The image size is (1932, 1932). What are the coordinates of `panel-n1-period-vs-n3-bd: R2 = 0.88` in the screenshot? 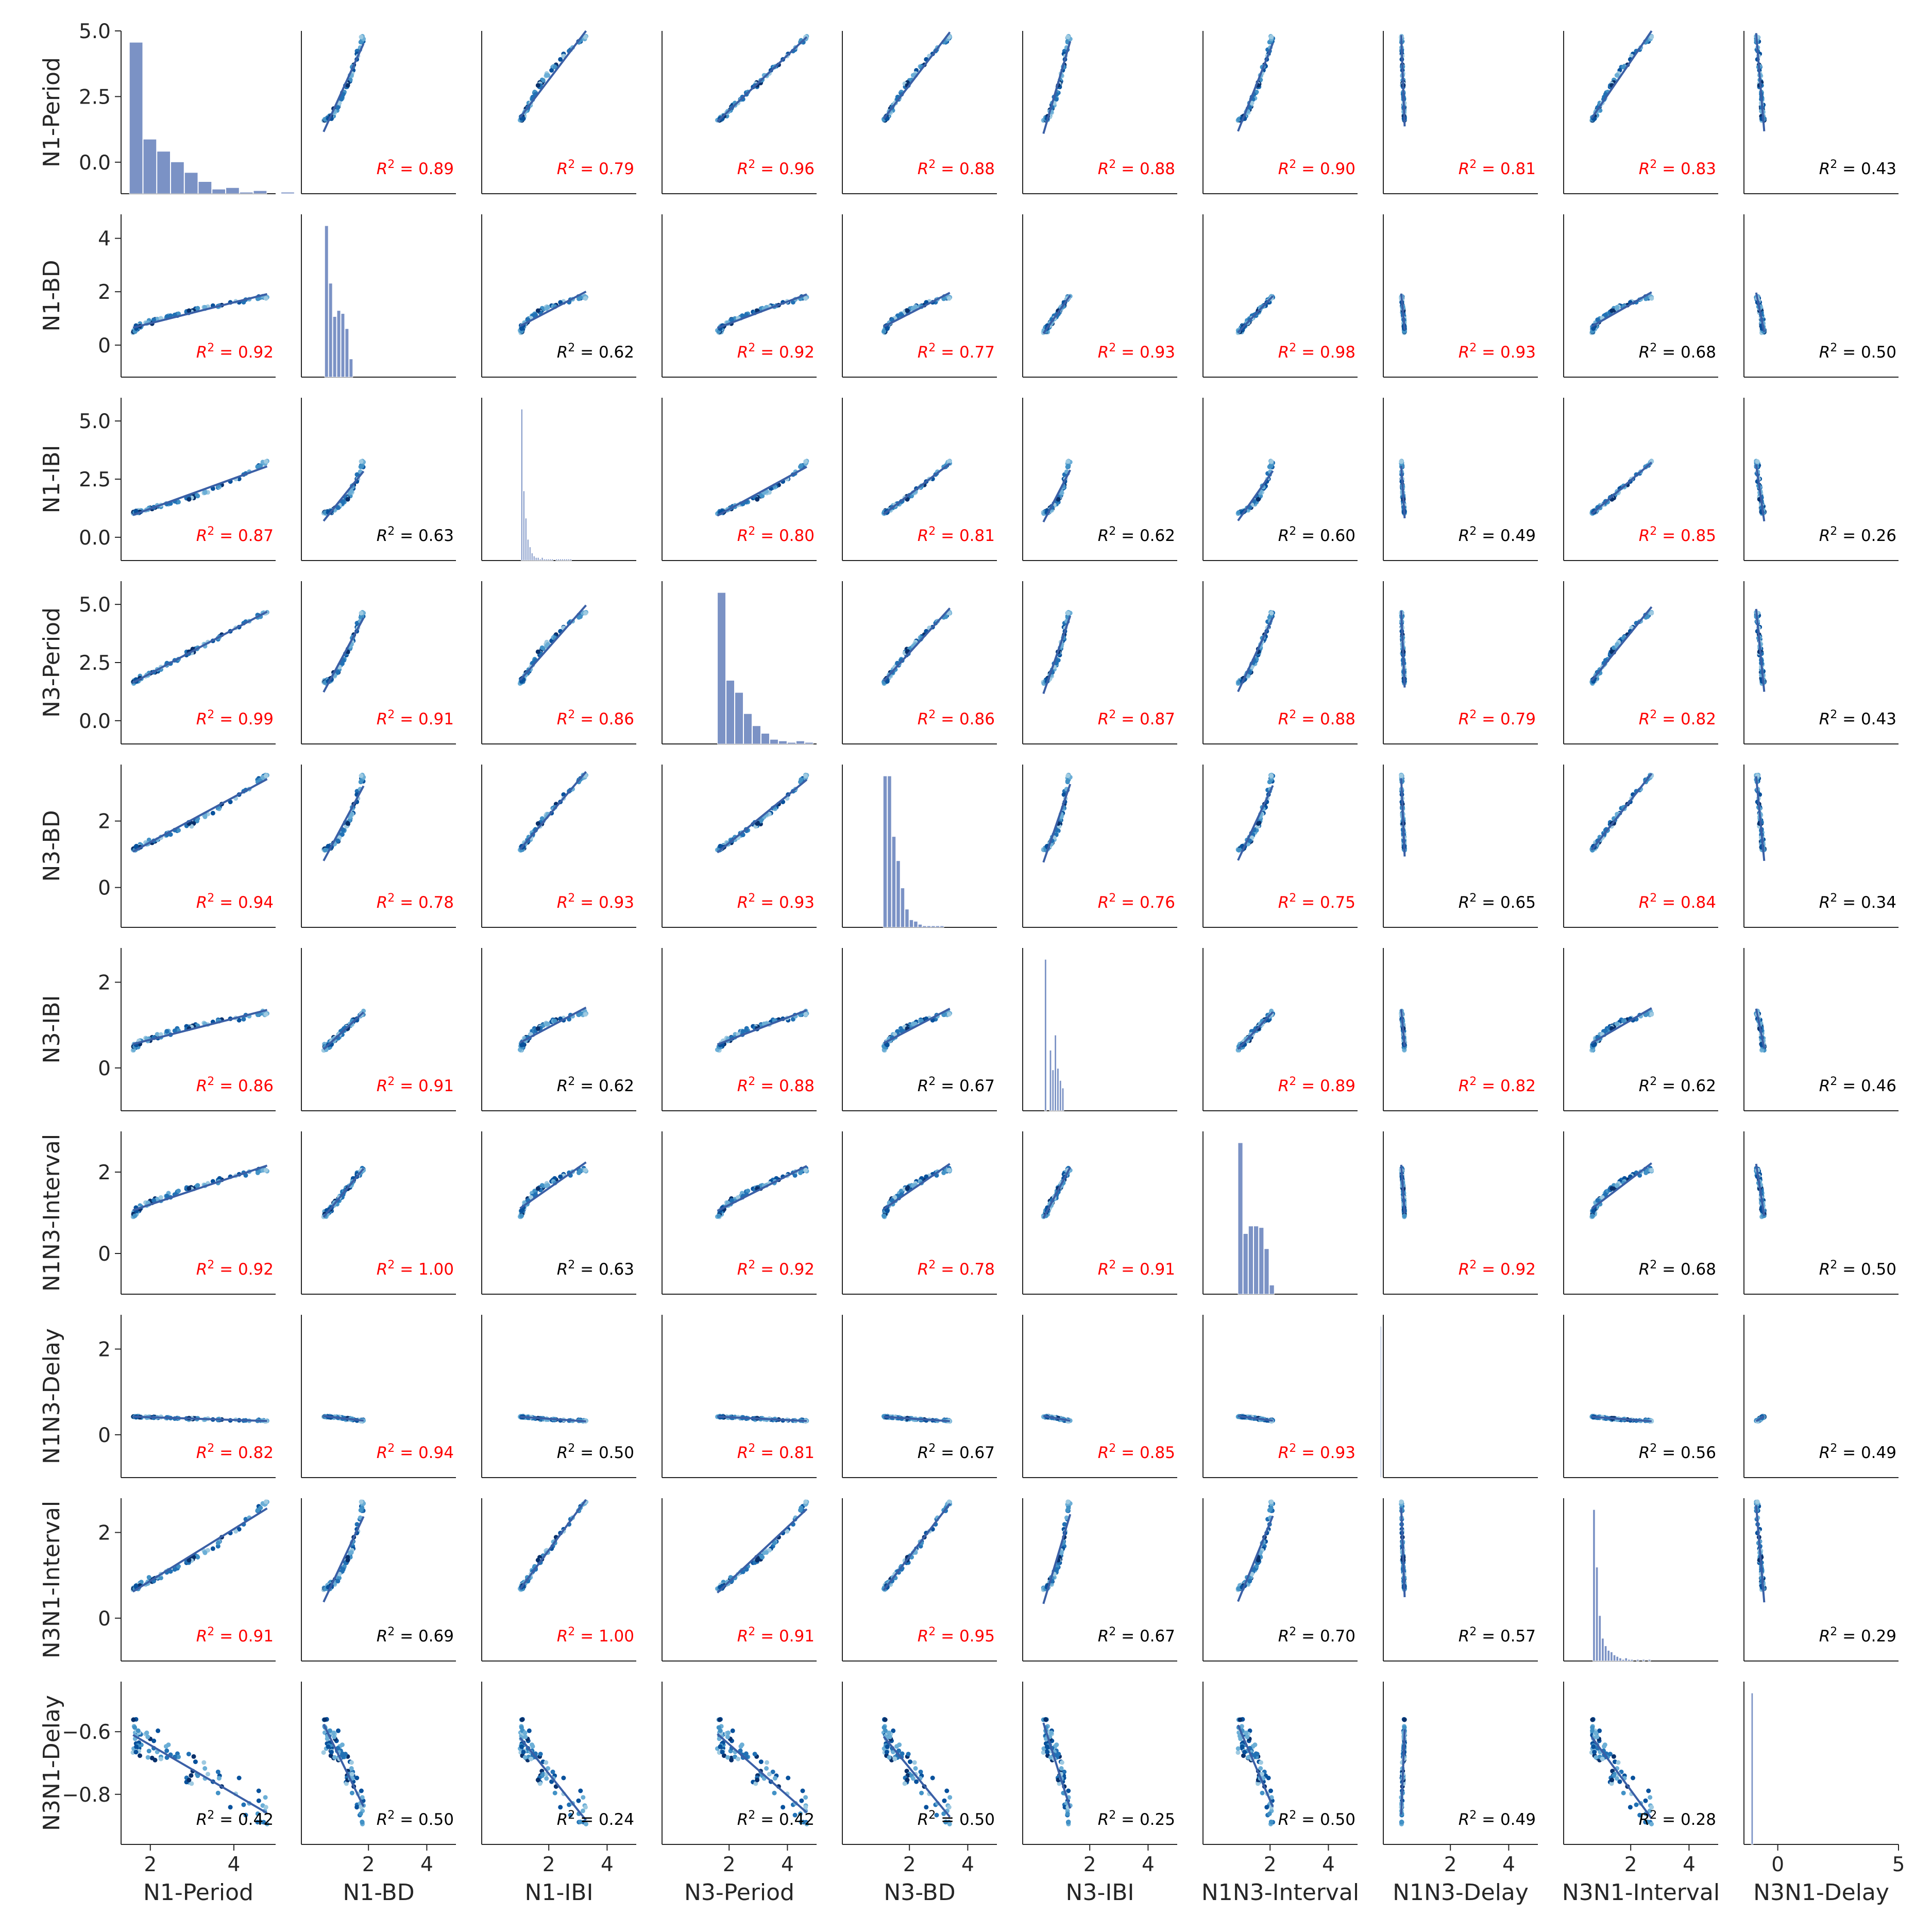 It's located at (919, 112).